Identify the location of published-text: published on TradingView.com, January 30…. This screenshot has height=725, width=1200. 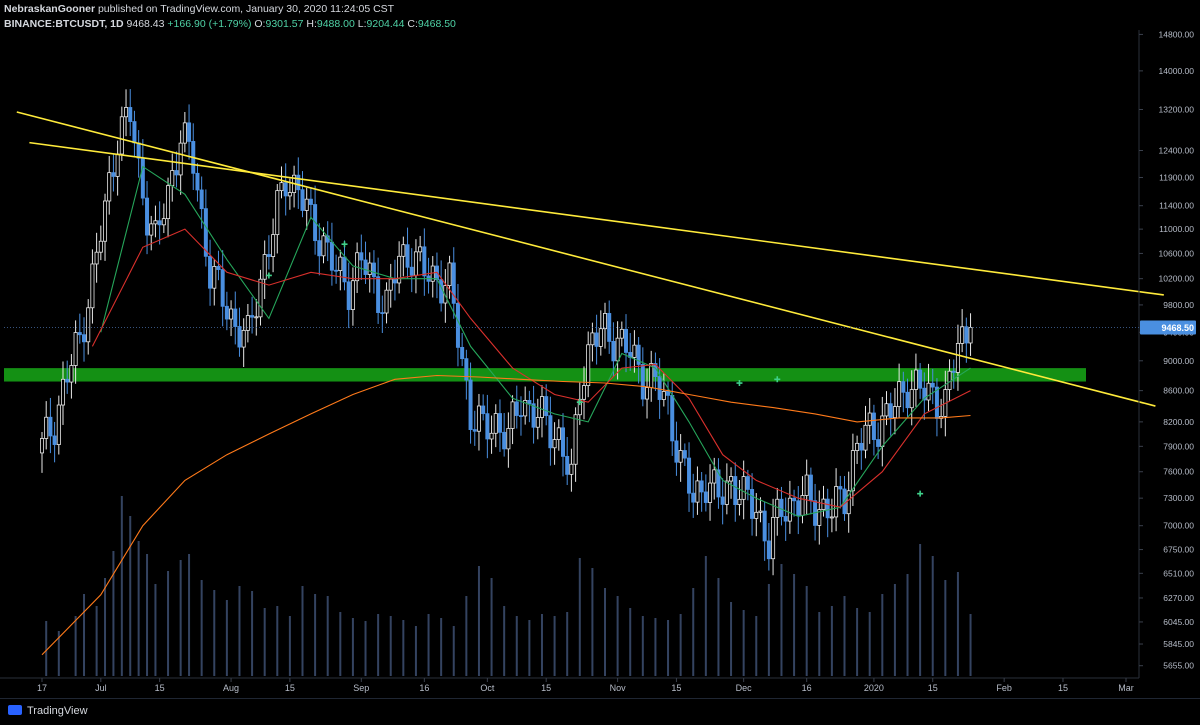
(246, 9).